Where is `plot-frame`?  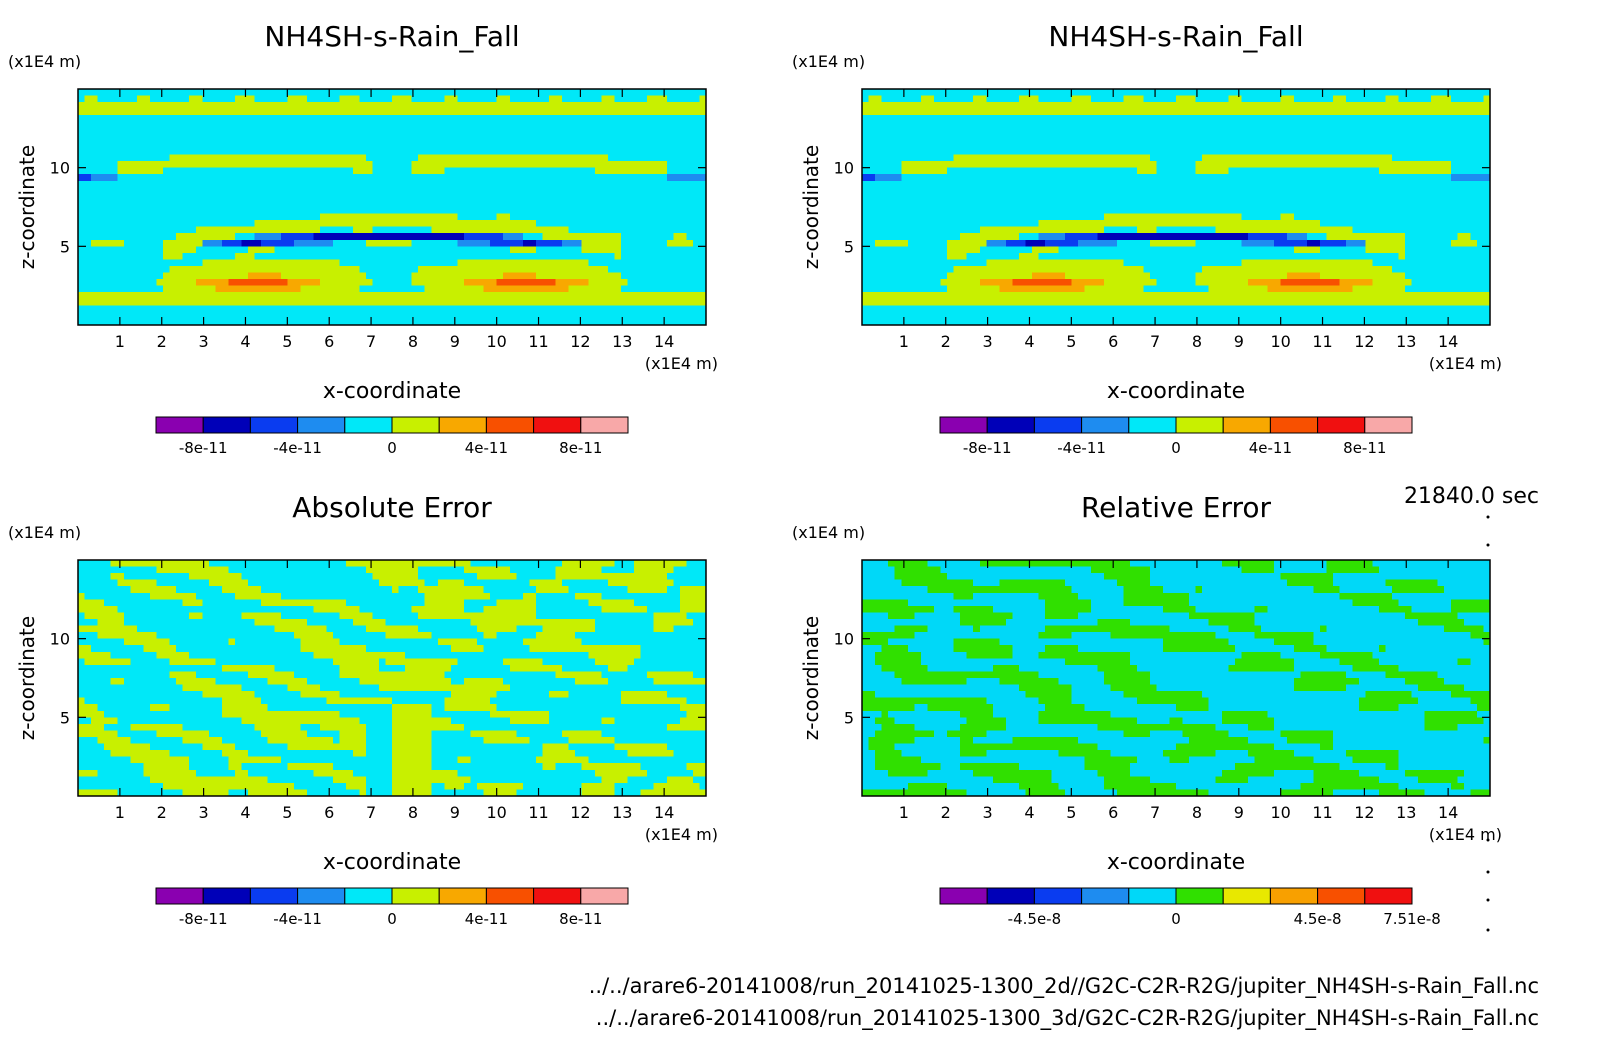
plot-frame is located at coordinates (392, 207).